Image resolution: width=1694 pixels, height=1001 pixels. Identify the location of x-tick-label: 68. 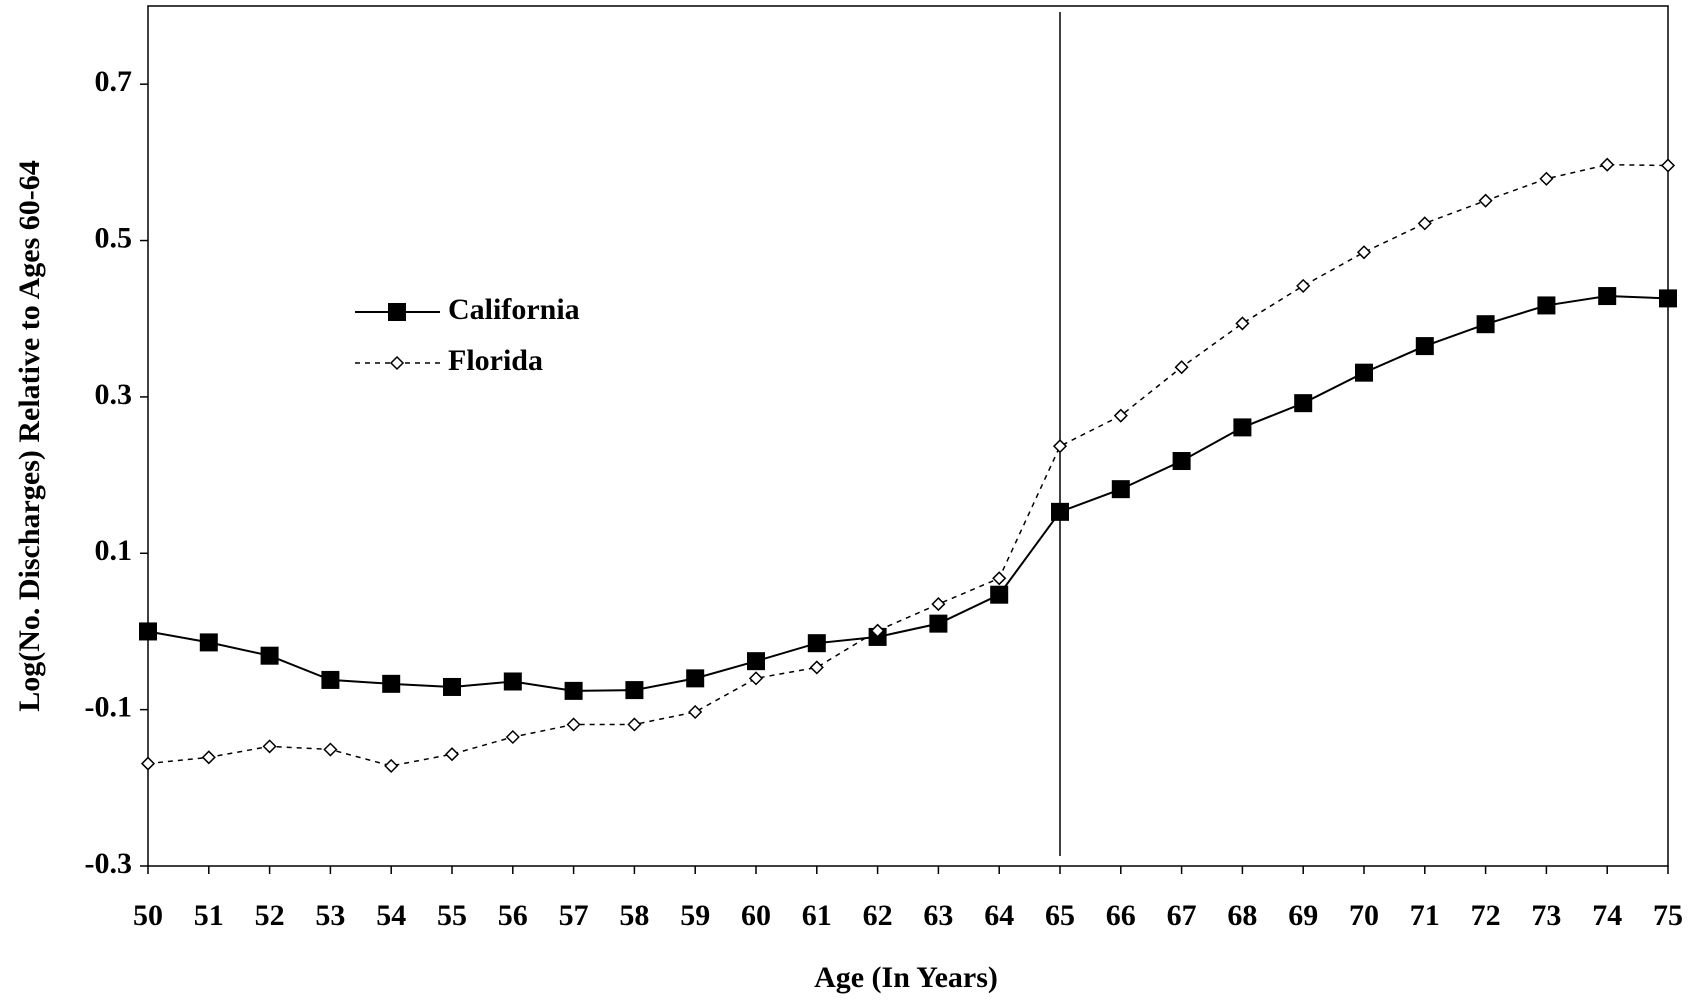
(1242, 915).